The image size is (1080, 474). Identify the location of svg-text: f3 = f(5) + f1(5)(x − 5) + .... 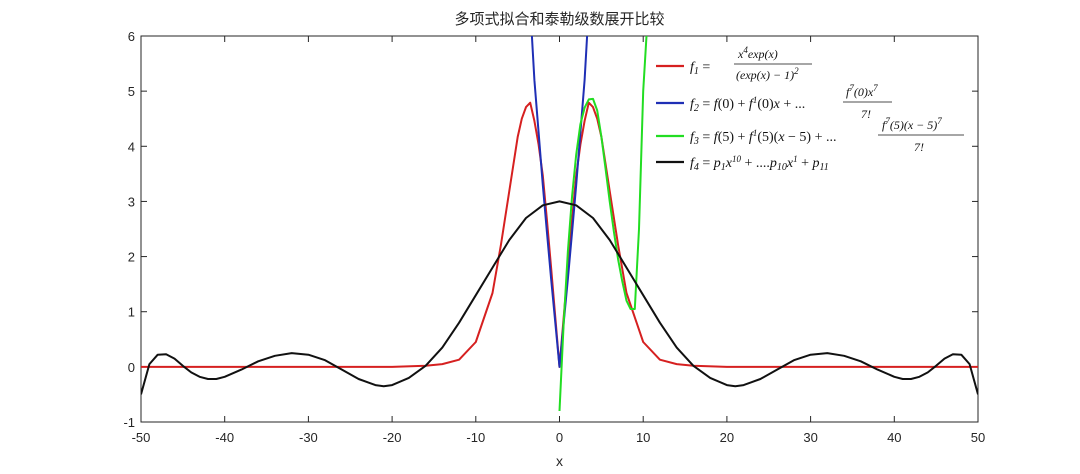
(763, 137).